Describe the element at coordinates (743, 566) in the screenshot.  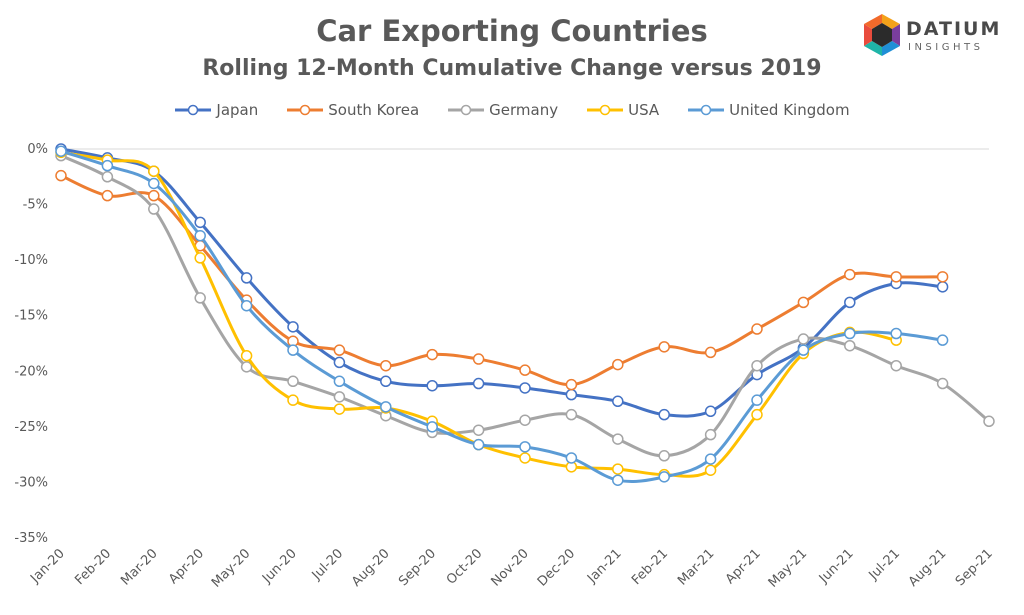
I see `x-tick-label: Apr-21` at that location.